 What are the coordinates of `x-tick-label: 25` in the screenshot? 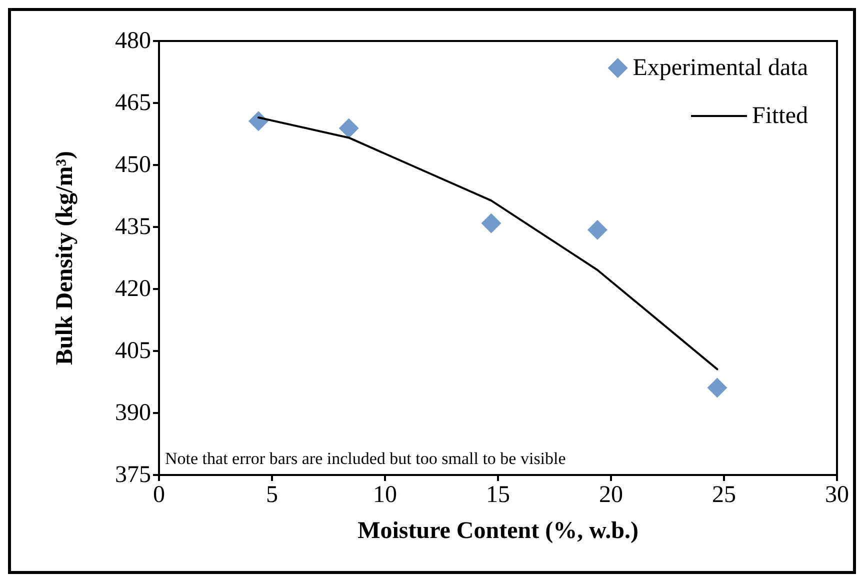 It's located at (724, 495).